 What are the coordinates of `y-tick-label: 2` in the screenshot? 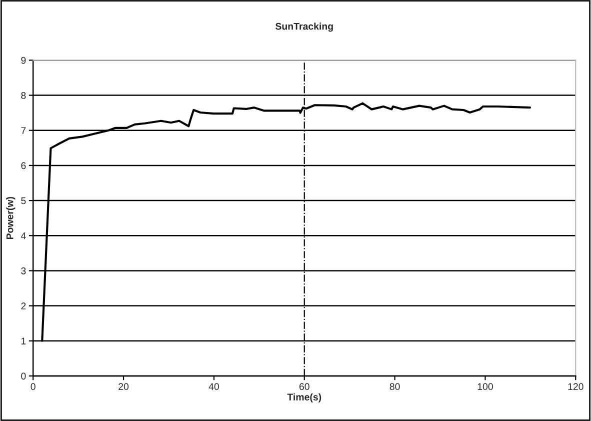 It's located at (23, 306).